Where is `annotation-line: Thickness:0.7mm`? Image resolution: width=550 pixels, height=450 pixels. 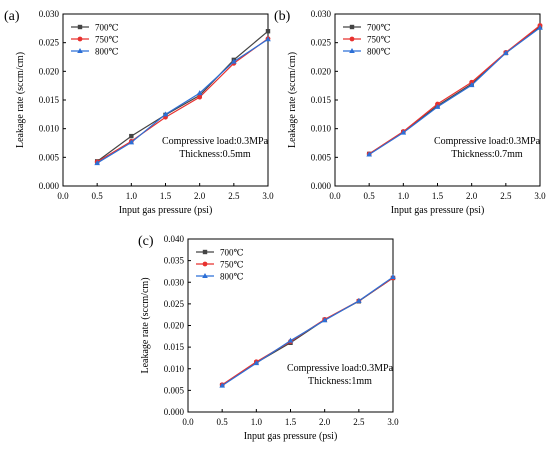
annotation-line: Thickness:0.7mm is located at coordinates (487, 154).